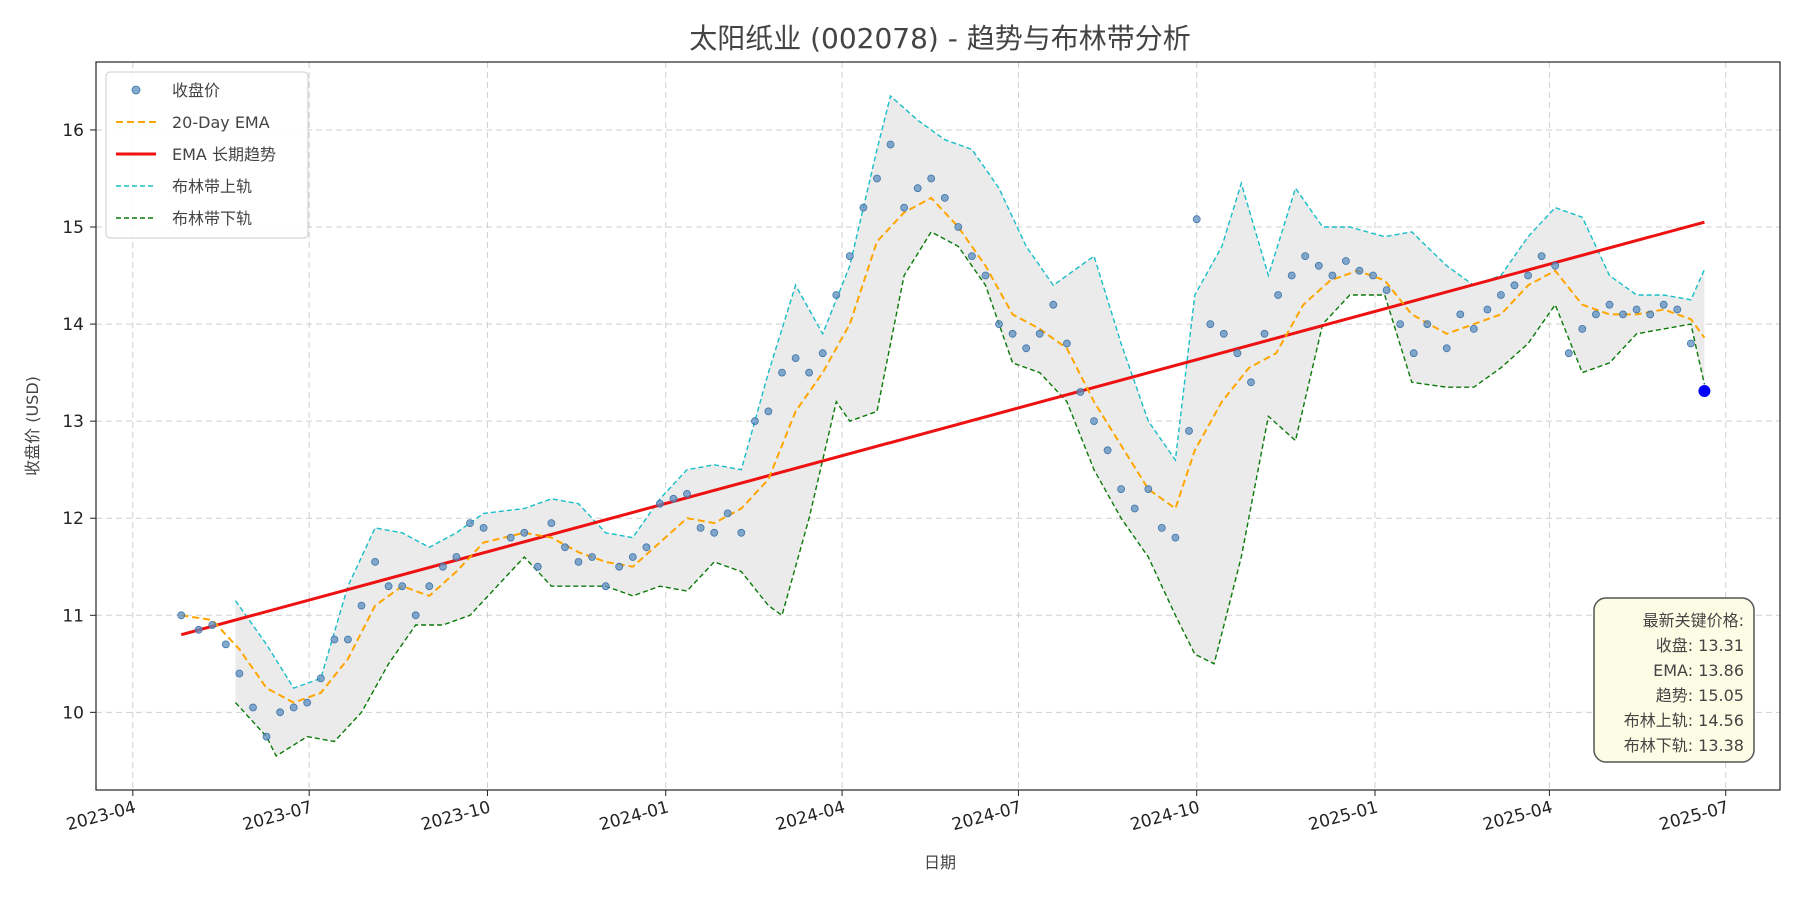  I want to click on info-box-line: EMA: 13.86, so click(1698, 670).